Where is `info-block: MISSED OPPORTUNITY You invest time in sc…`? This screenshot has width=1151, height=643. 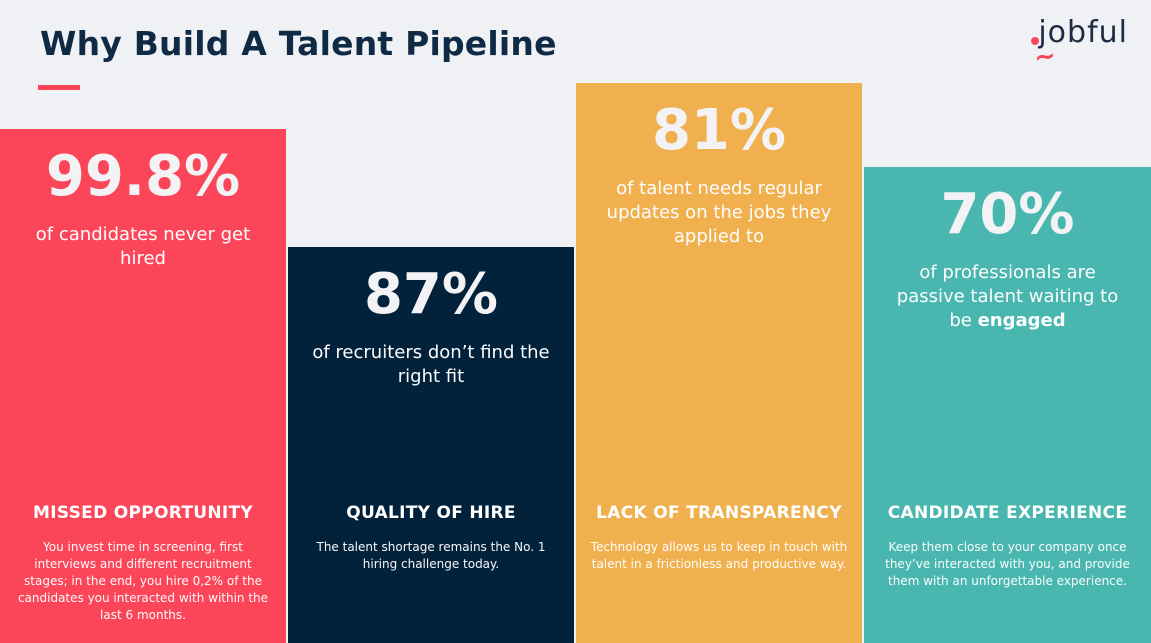 info-block: MISSED OPPORTUNITY You invest time in sc… is located at coordinates (143, 573).